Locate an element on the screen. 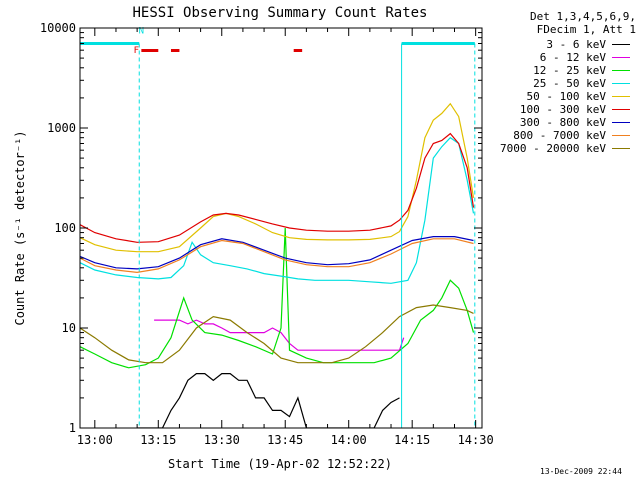  legend-item: 50 - 100 keV is located at coordinates (558, 96).